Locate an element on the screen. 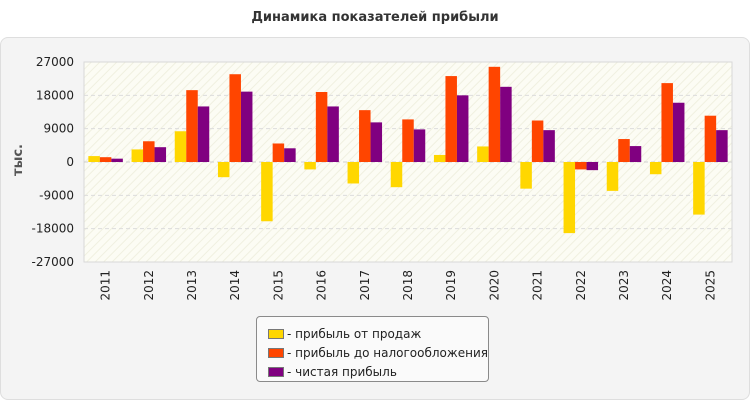 Image resolution: width=750 pixels, height=400 pixels. bar-2022-s1 is located at coordinates (581, 166).